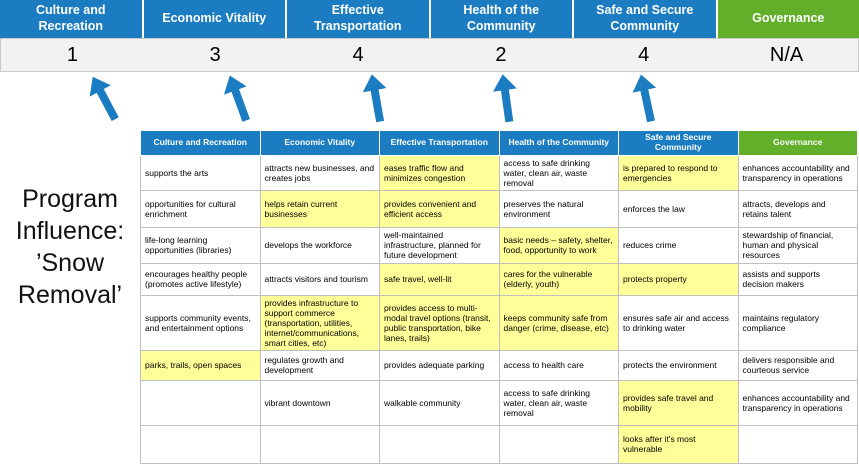  What do you see at coordinates (678, 143) in the screenshot?
I see `table-header-cell: Safe and Secure Community` at bounding box center [678, 143].